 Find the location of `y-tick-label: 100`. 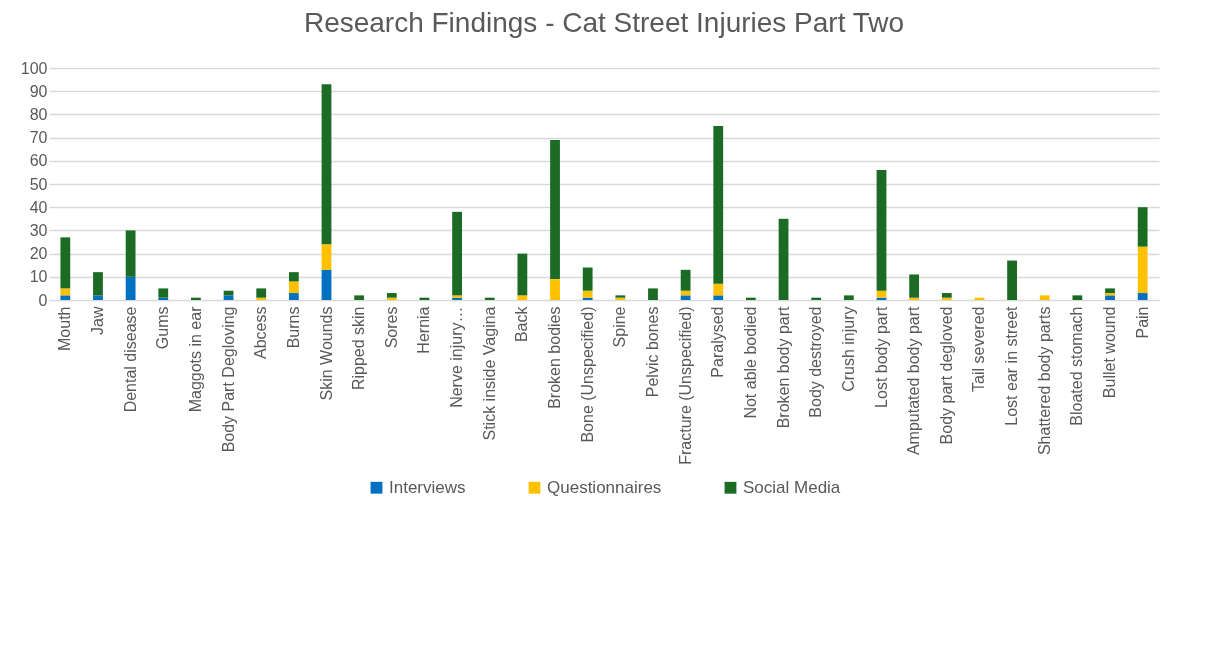

y-tick-label: 100 is located at coordinates (34, 68).